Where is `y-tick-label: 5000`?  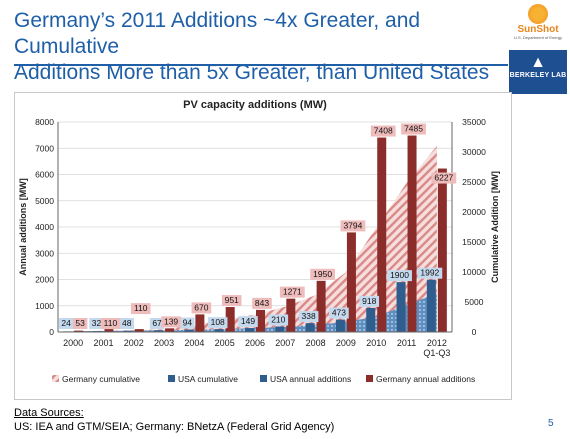 y-tick-label: 5000 is located at coordinates (44, 201).